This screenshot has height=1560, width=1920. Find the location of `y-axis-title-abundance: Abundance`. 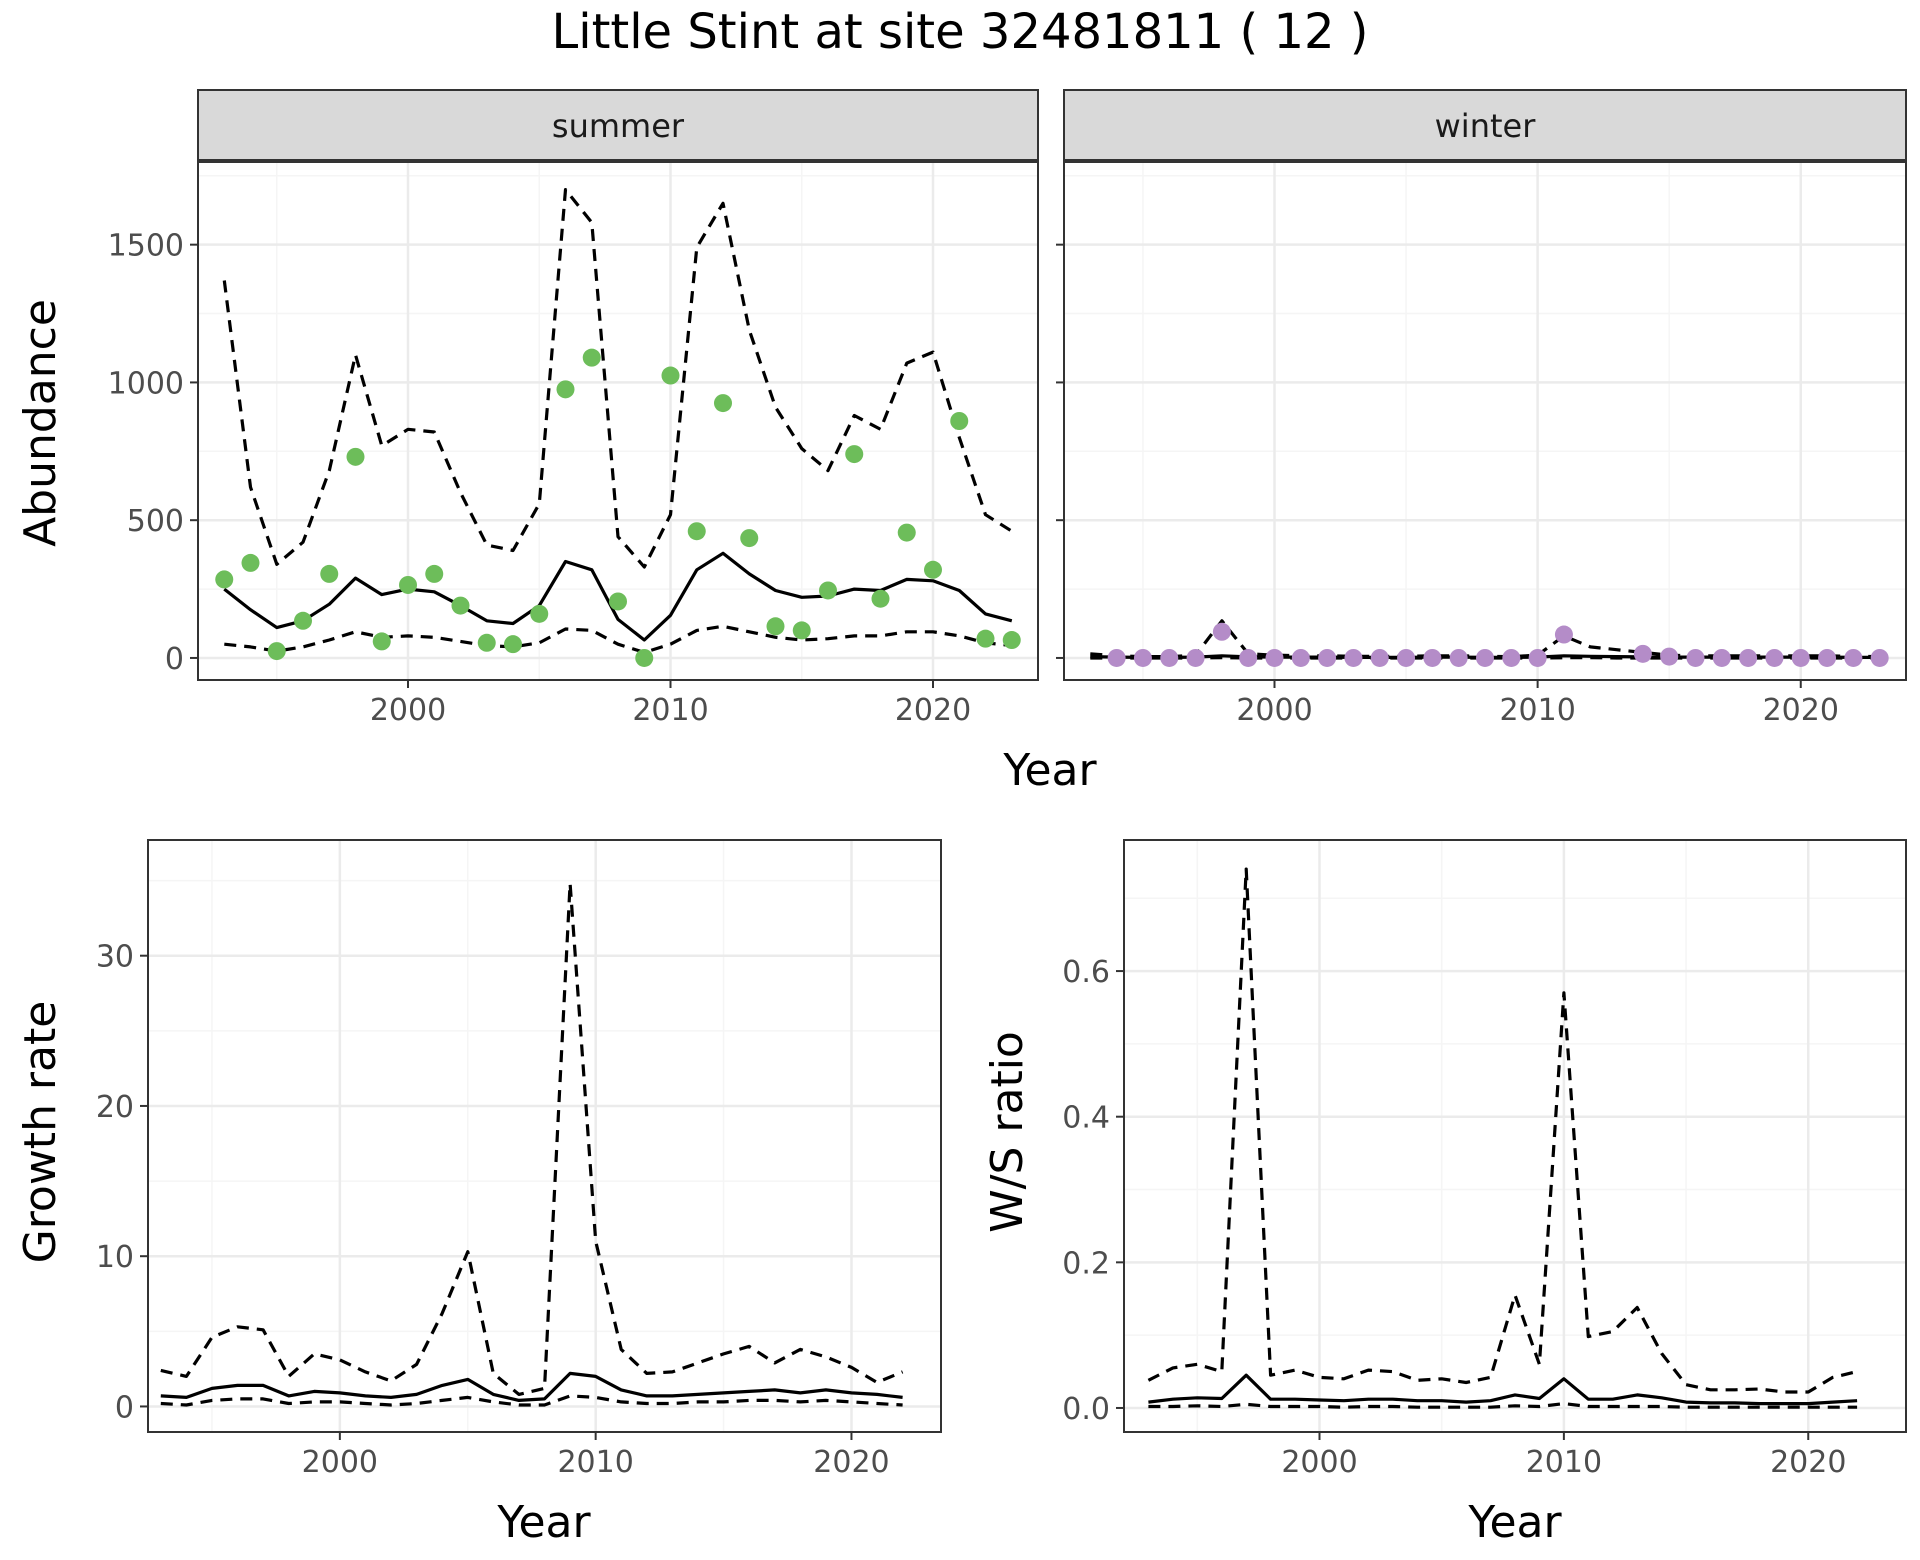

y-axis-title-abundance: Abundance is located at coordinates (40, 423).